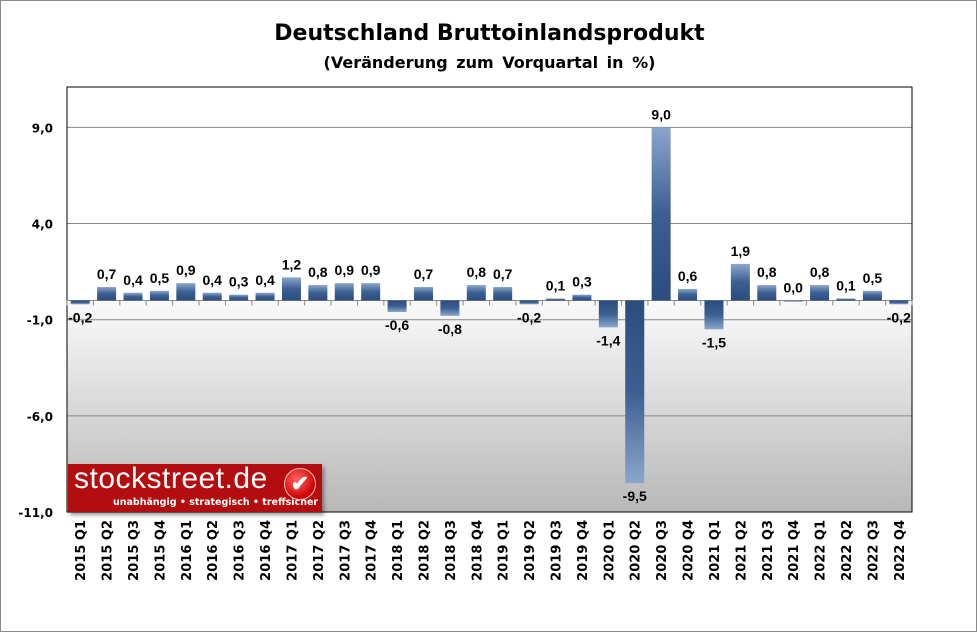 This screenshot has height=632, width=977. Describe the element at coordinates (35, 513) in the screenshot. I see `y-tick-label: -11,0` at that location.